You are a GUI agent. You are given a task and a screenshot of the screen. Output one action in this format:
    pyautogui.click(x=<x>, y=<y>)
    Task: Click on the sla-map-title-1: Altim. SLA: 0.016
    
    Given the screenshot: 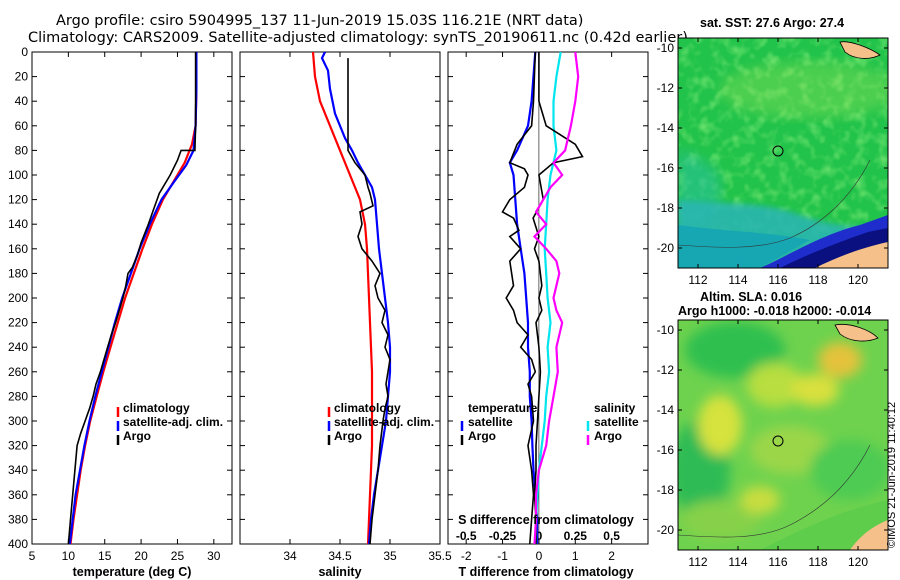 What is the action you would take?
    pyautogui.click(x=751, y=297)
    